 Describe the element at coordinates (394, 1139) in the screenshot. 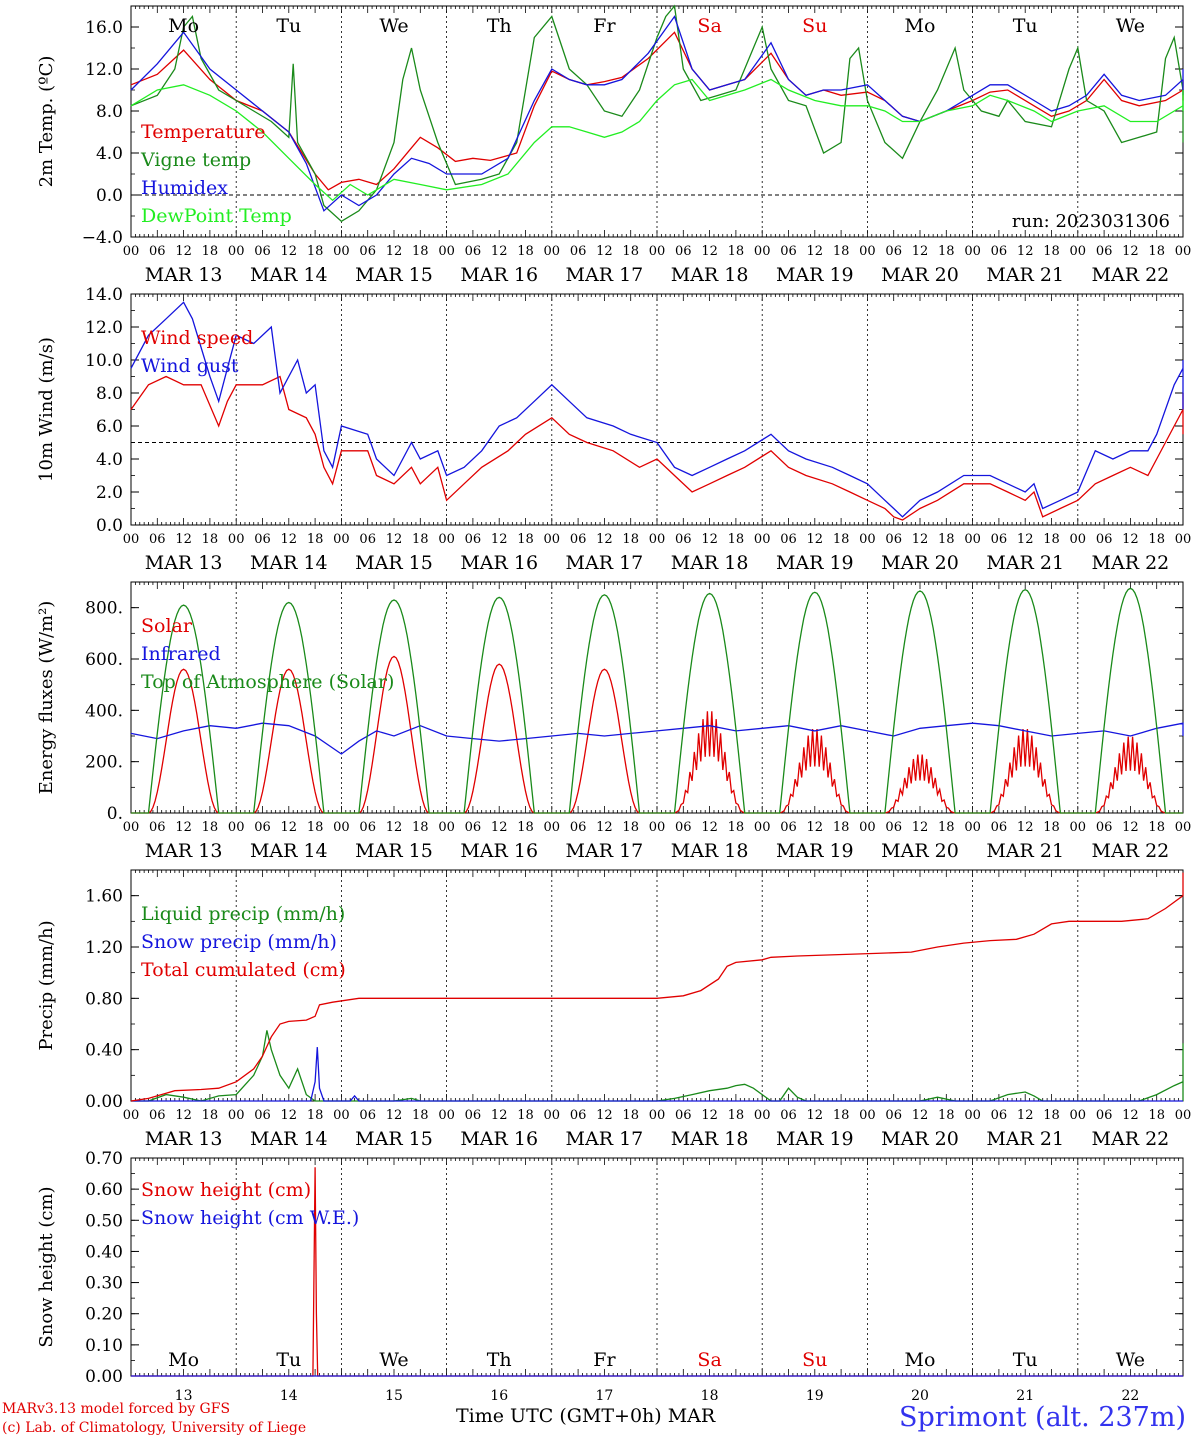

I see `date-label: MAR 15` at that location.